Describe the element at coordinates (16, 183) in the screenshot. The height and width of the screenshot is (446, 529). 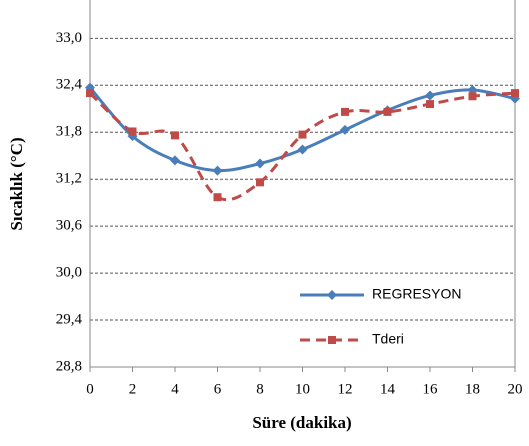
I see `y-axis-title: Sıcaklık (°C)` at that location.